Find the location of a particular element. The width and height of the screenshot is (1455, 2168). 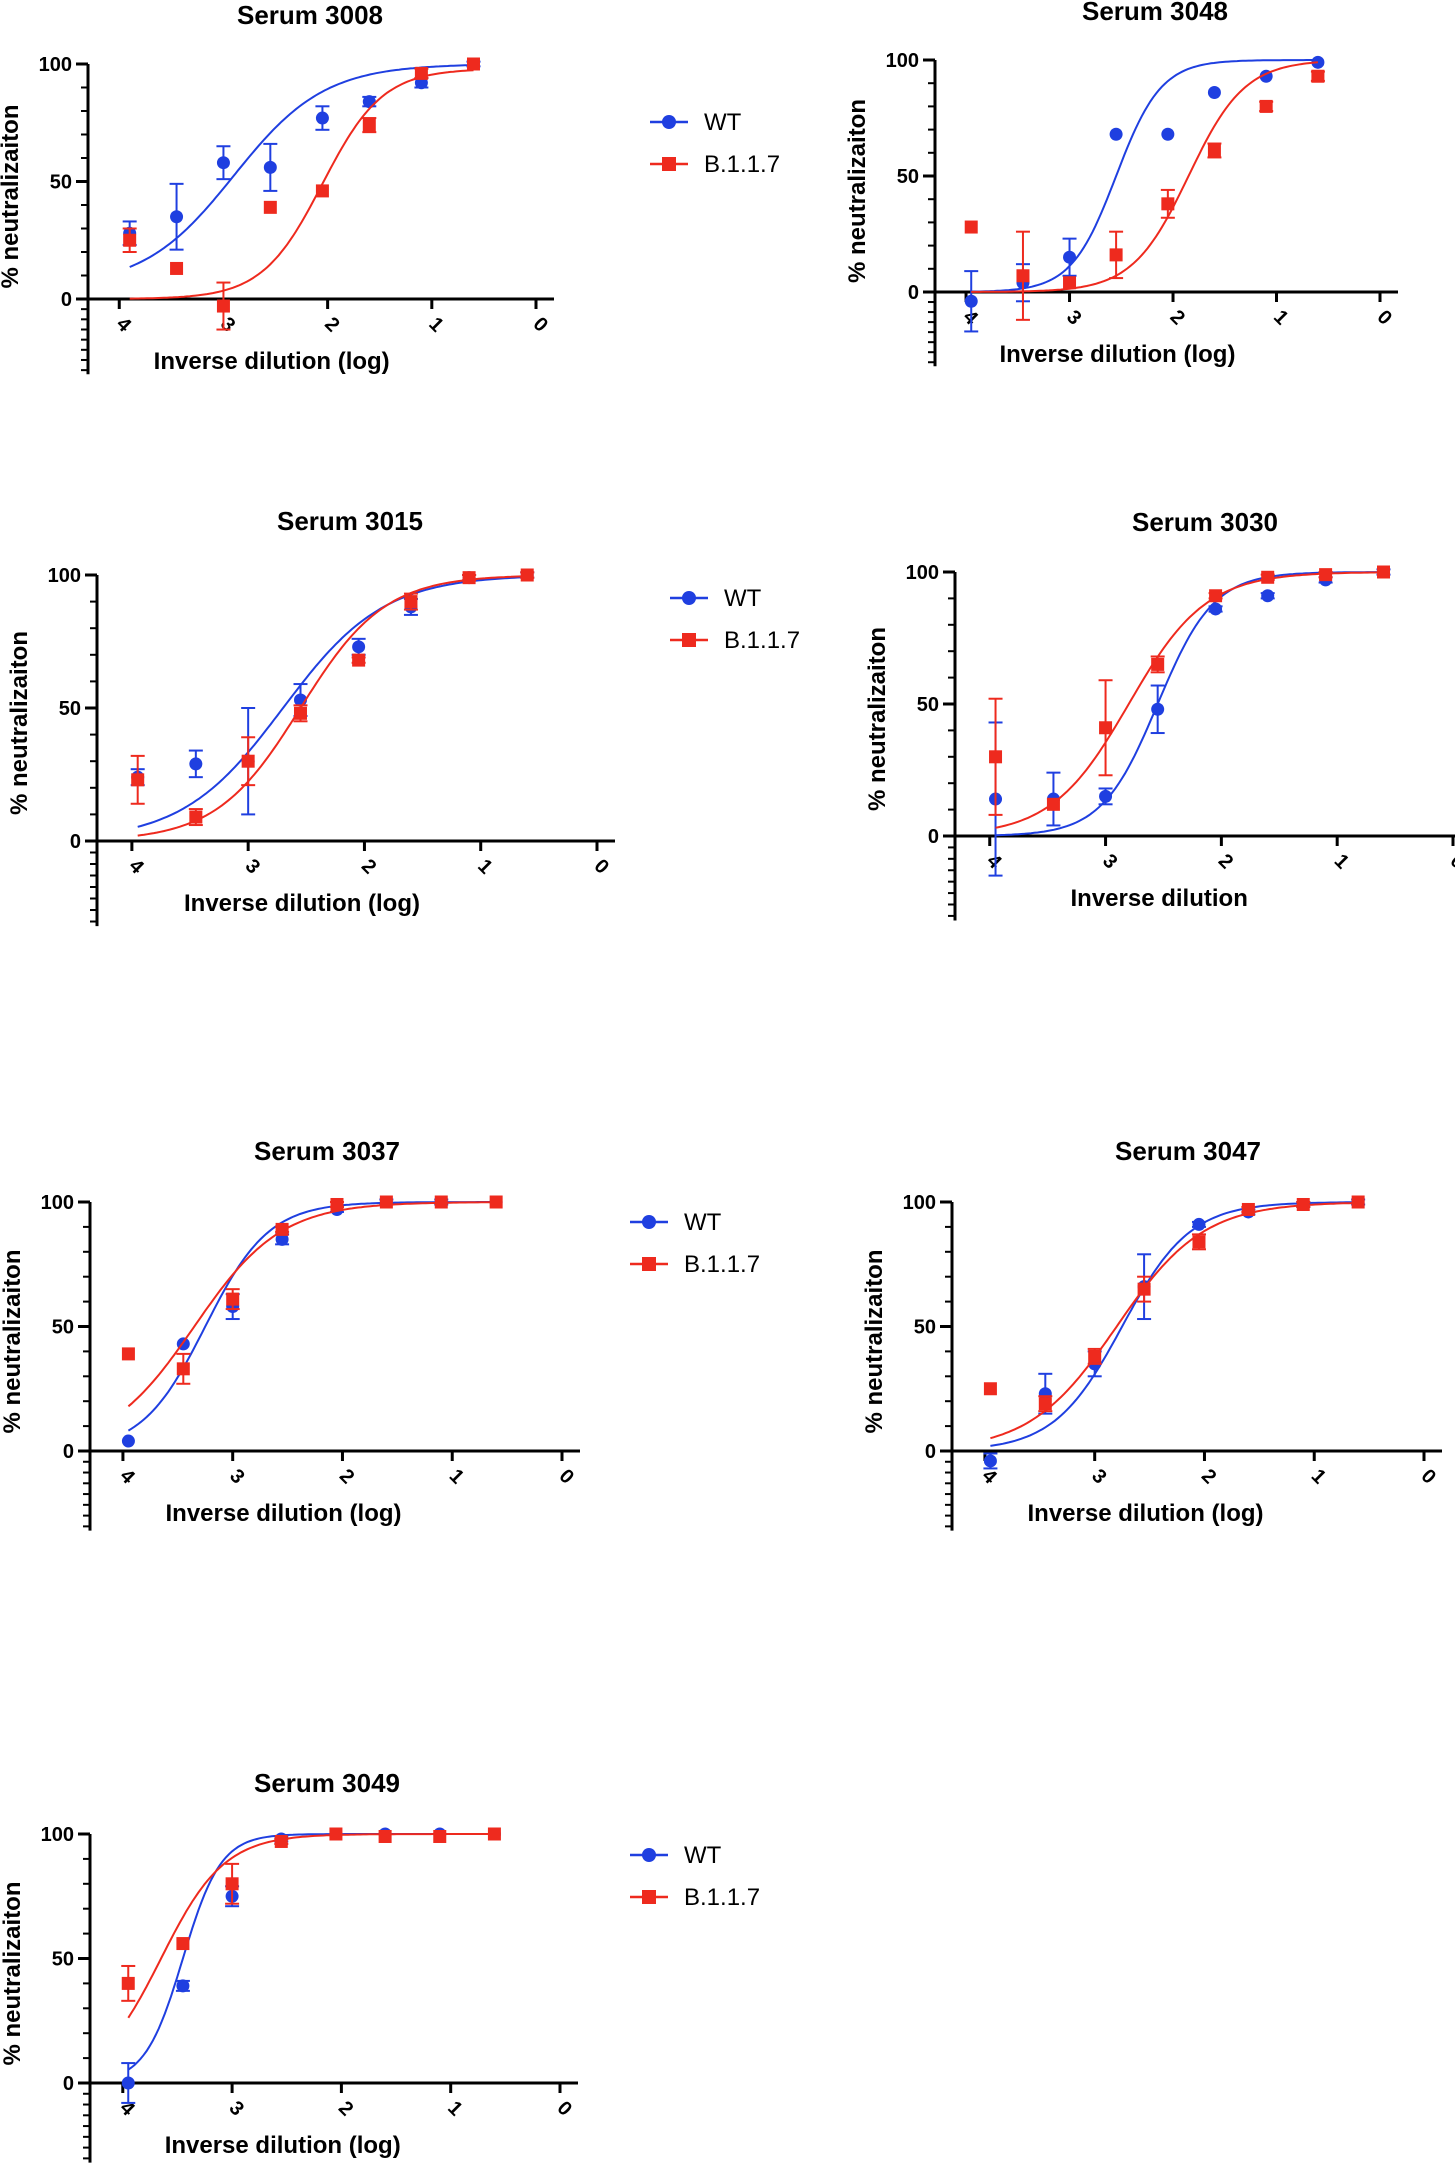

chart-title: Serum 3008 is located at coordinates (310, 15).